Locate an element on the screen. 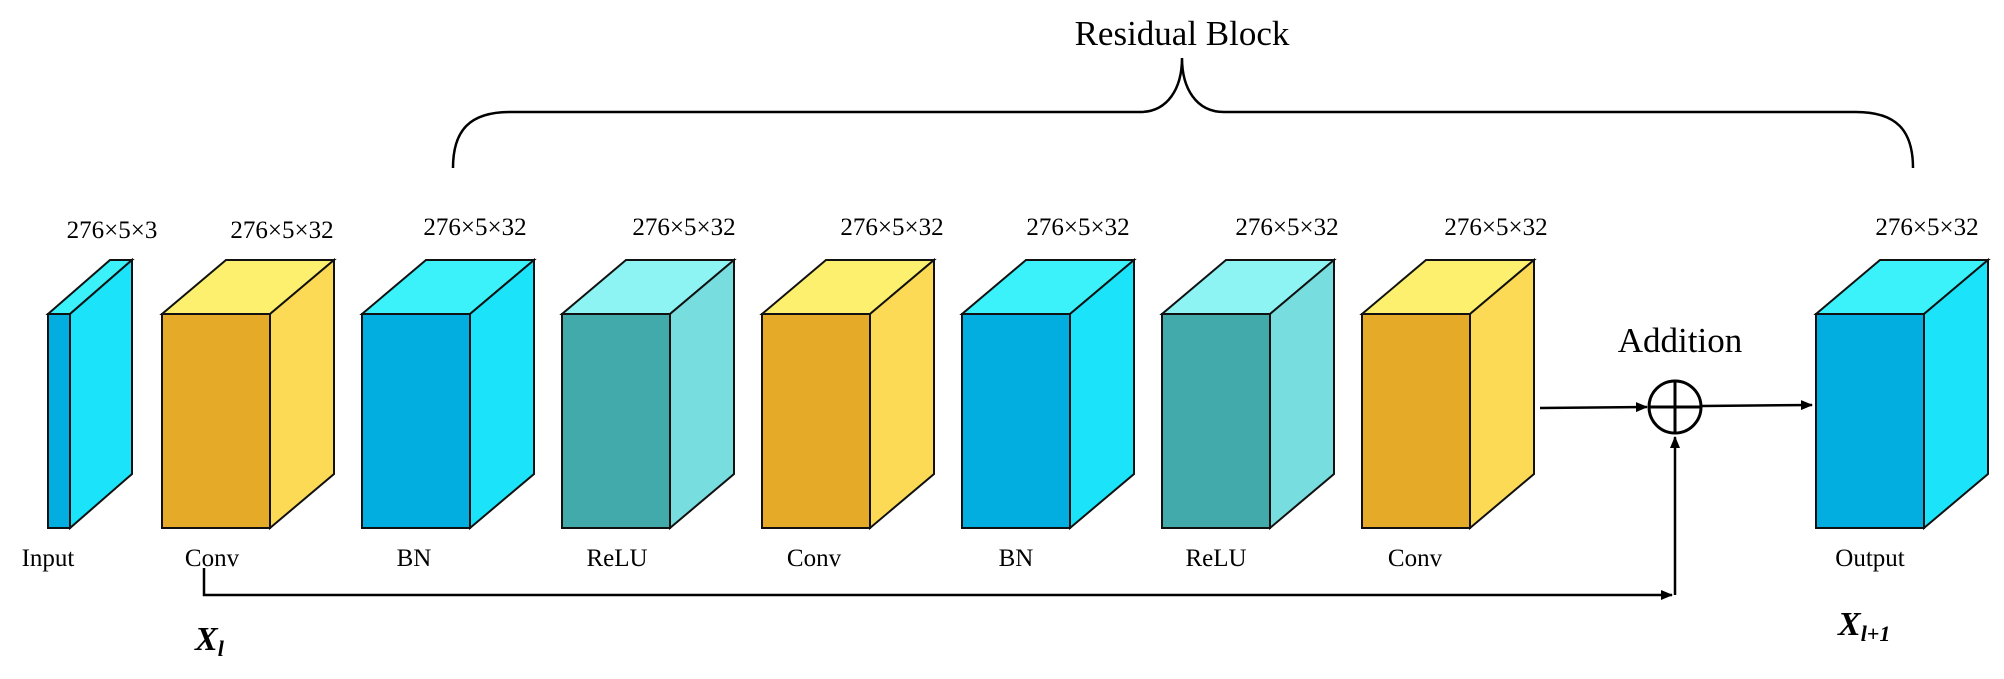 This screenshot has width=2004, height=679. block-conv1 is located at coordinates (248, 394).